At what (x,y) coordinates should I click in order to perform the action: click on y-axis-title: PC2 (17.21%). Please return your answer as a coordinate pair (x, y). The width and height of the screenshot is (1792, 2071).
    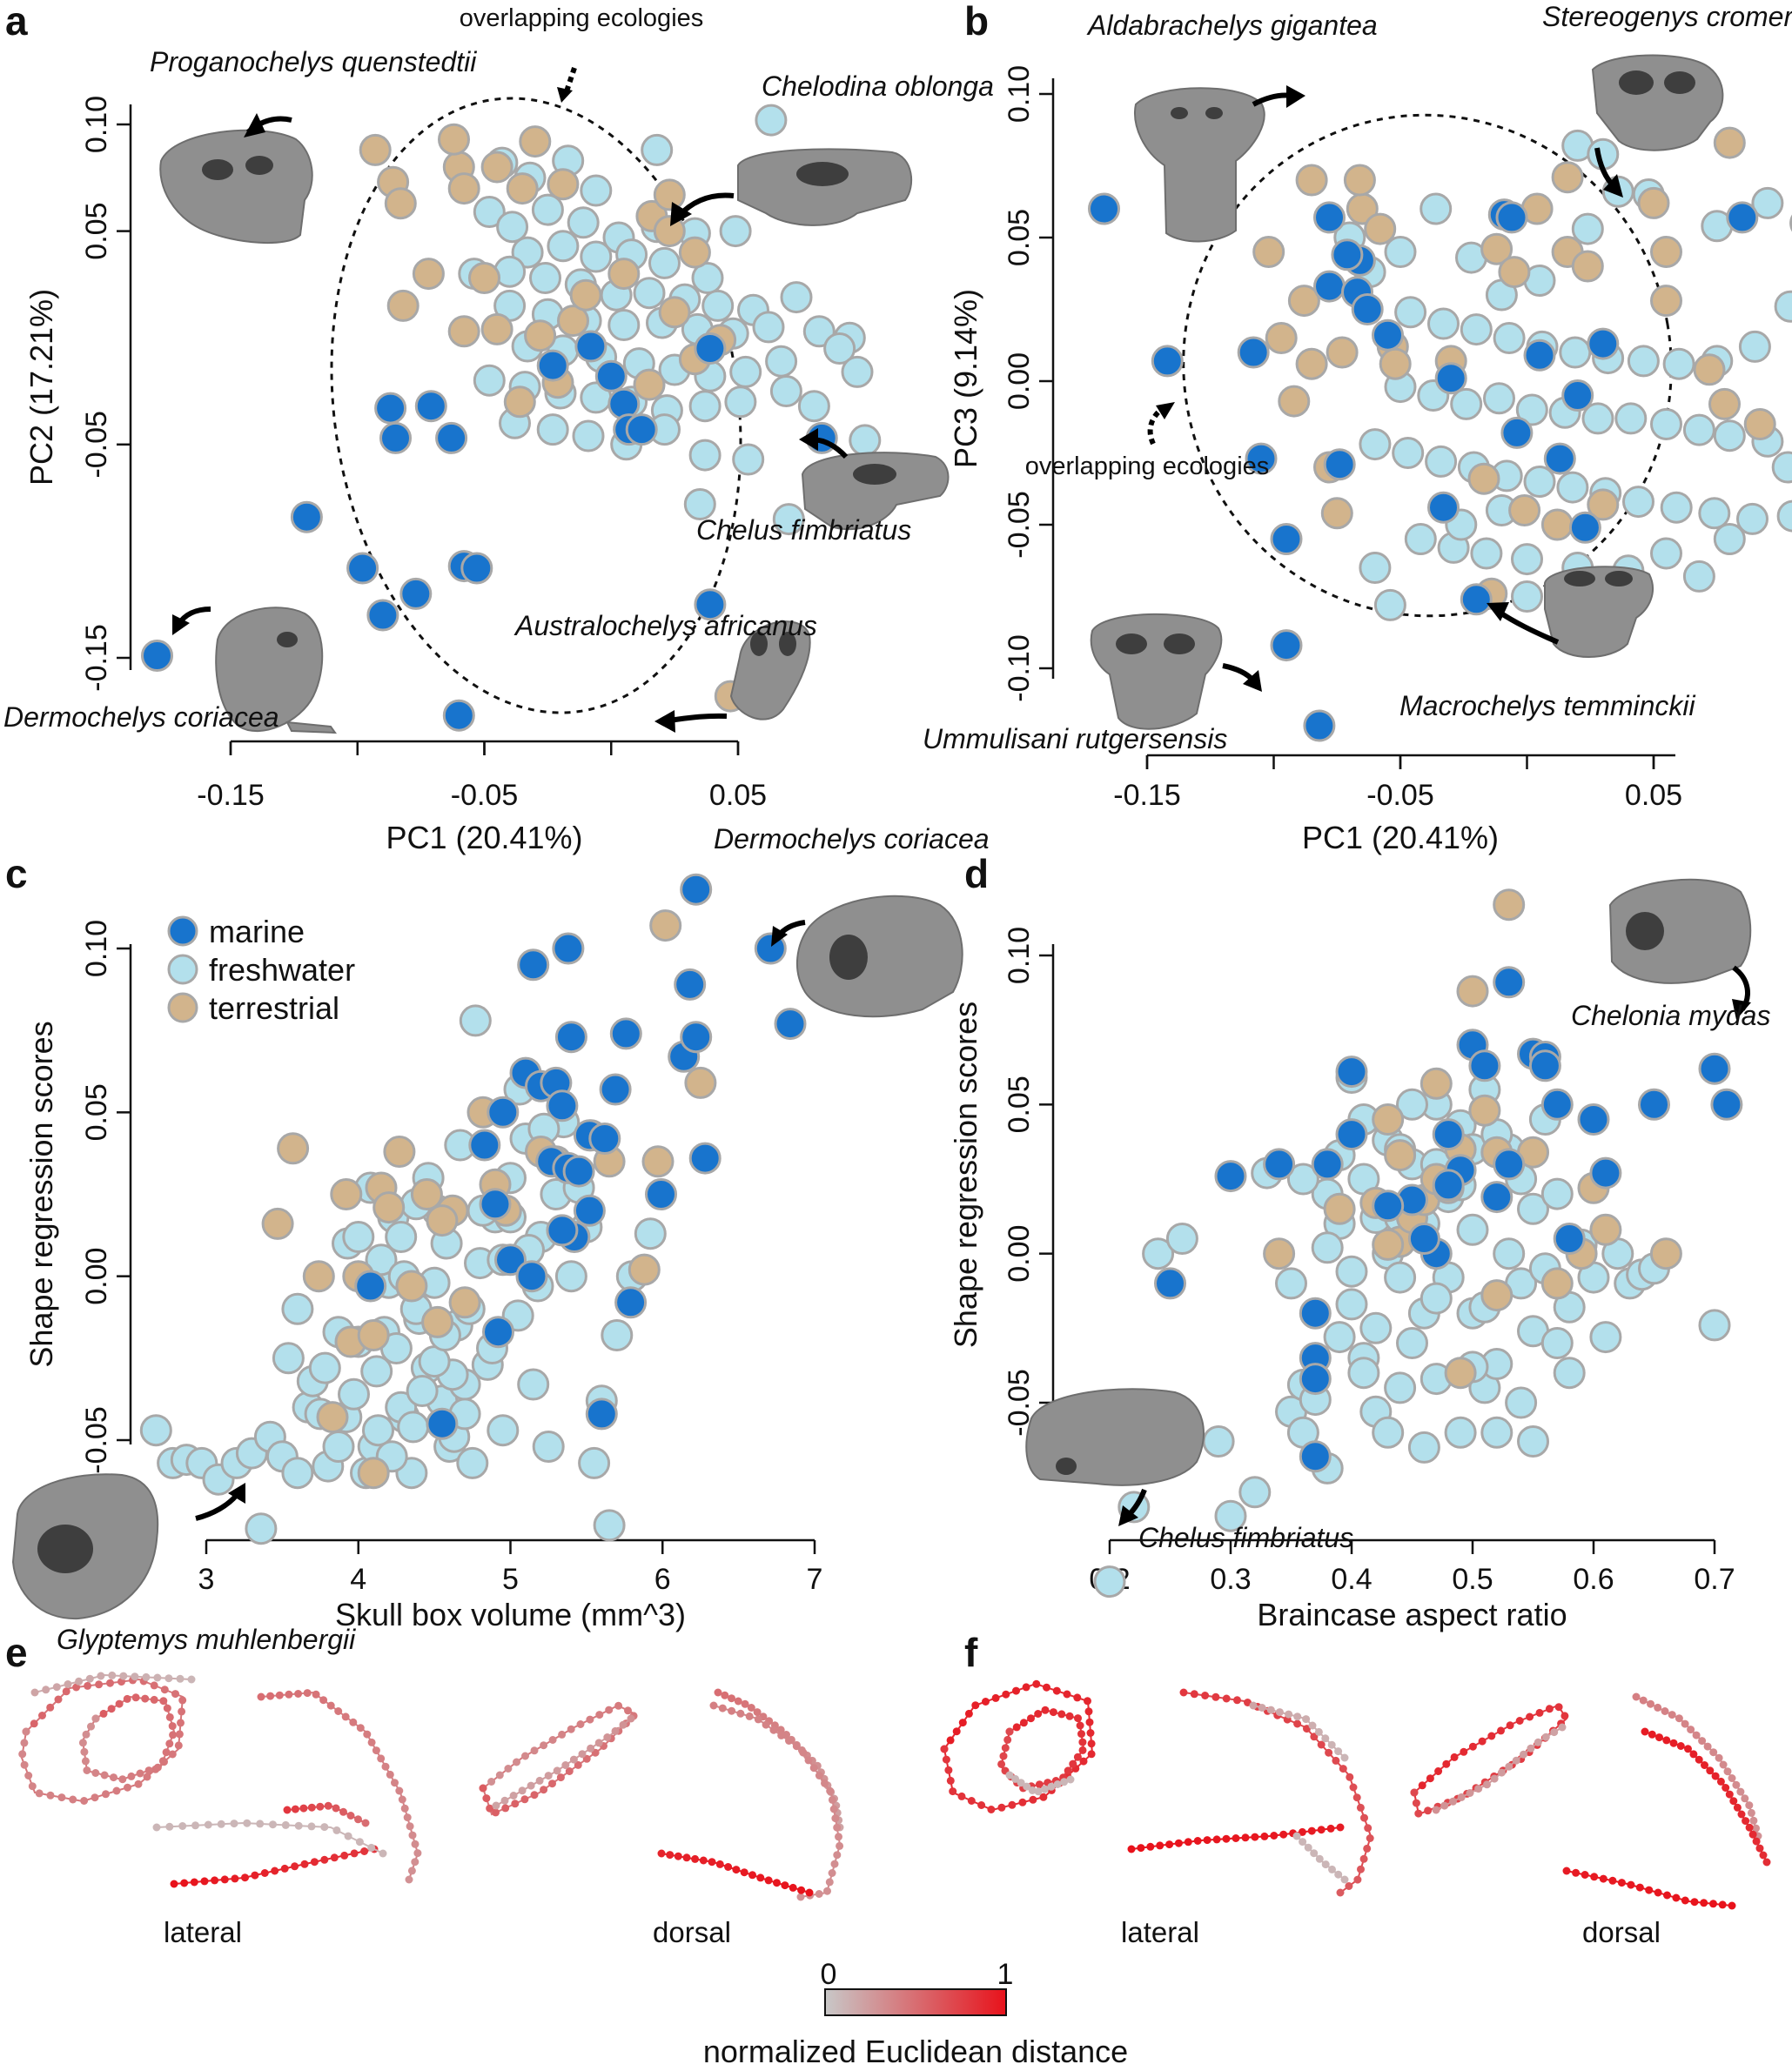
    Looking at the image, I should click on (41, 387).